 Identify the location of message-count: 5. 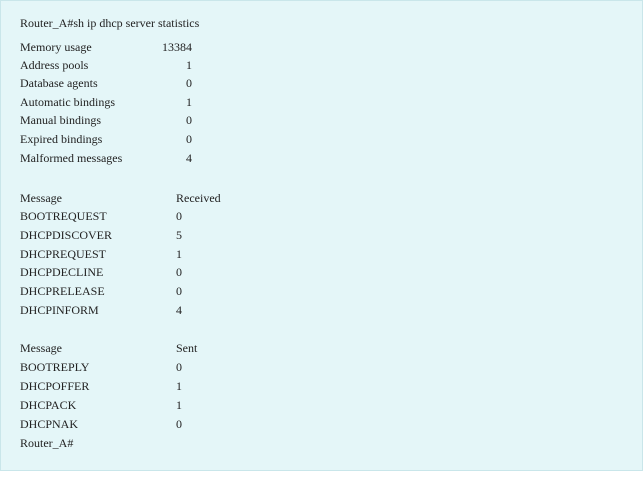
(179, 235).